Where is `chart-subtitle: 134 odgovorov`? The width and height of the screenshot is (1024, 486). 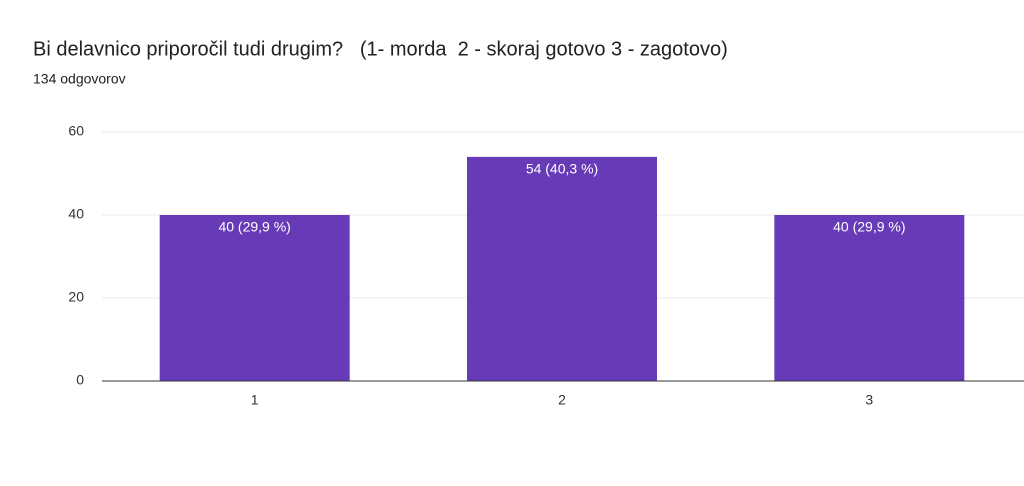
chart-subtitle: 134 odgovorov is located at coordinates (79, 79).